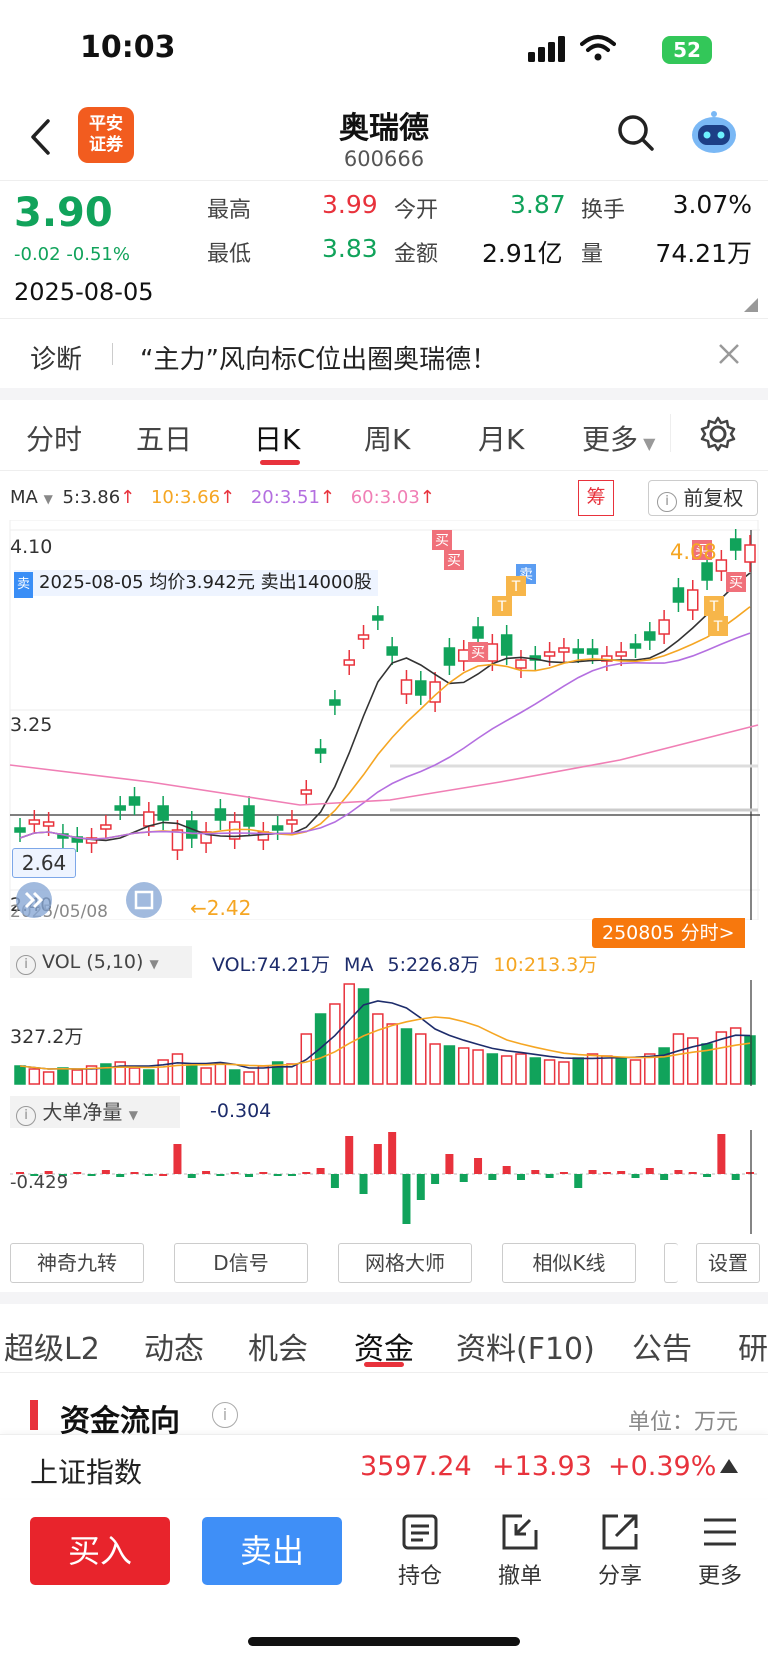  What do you see at coordinates (662, 1349) in the screenshot?
I see `tab-announcements: 公告` at bounding box center [662, 1349].